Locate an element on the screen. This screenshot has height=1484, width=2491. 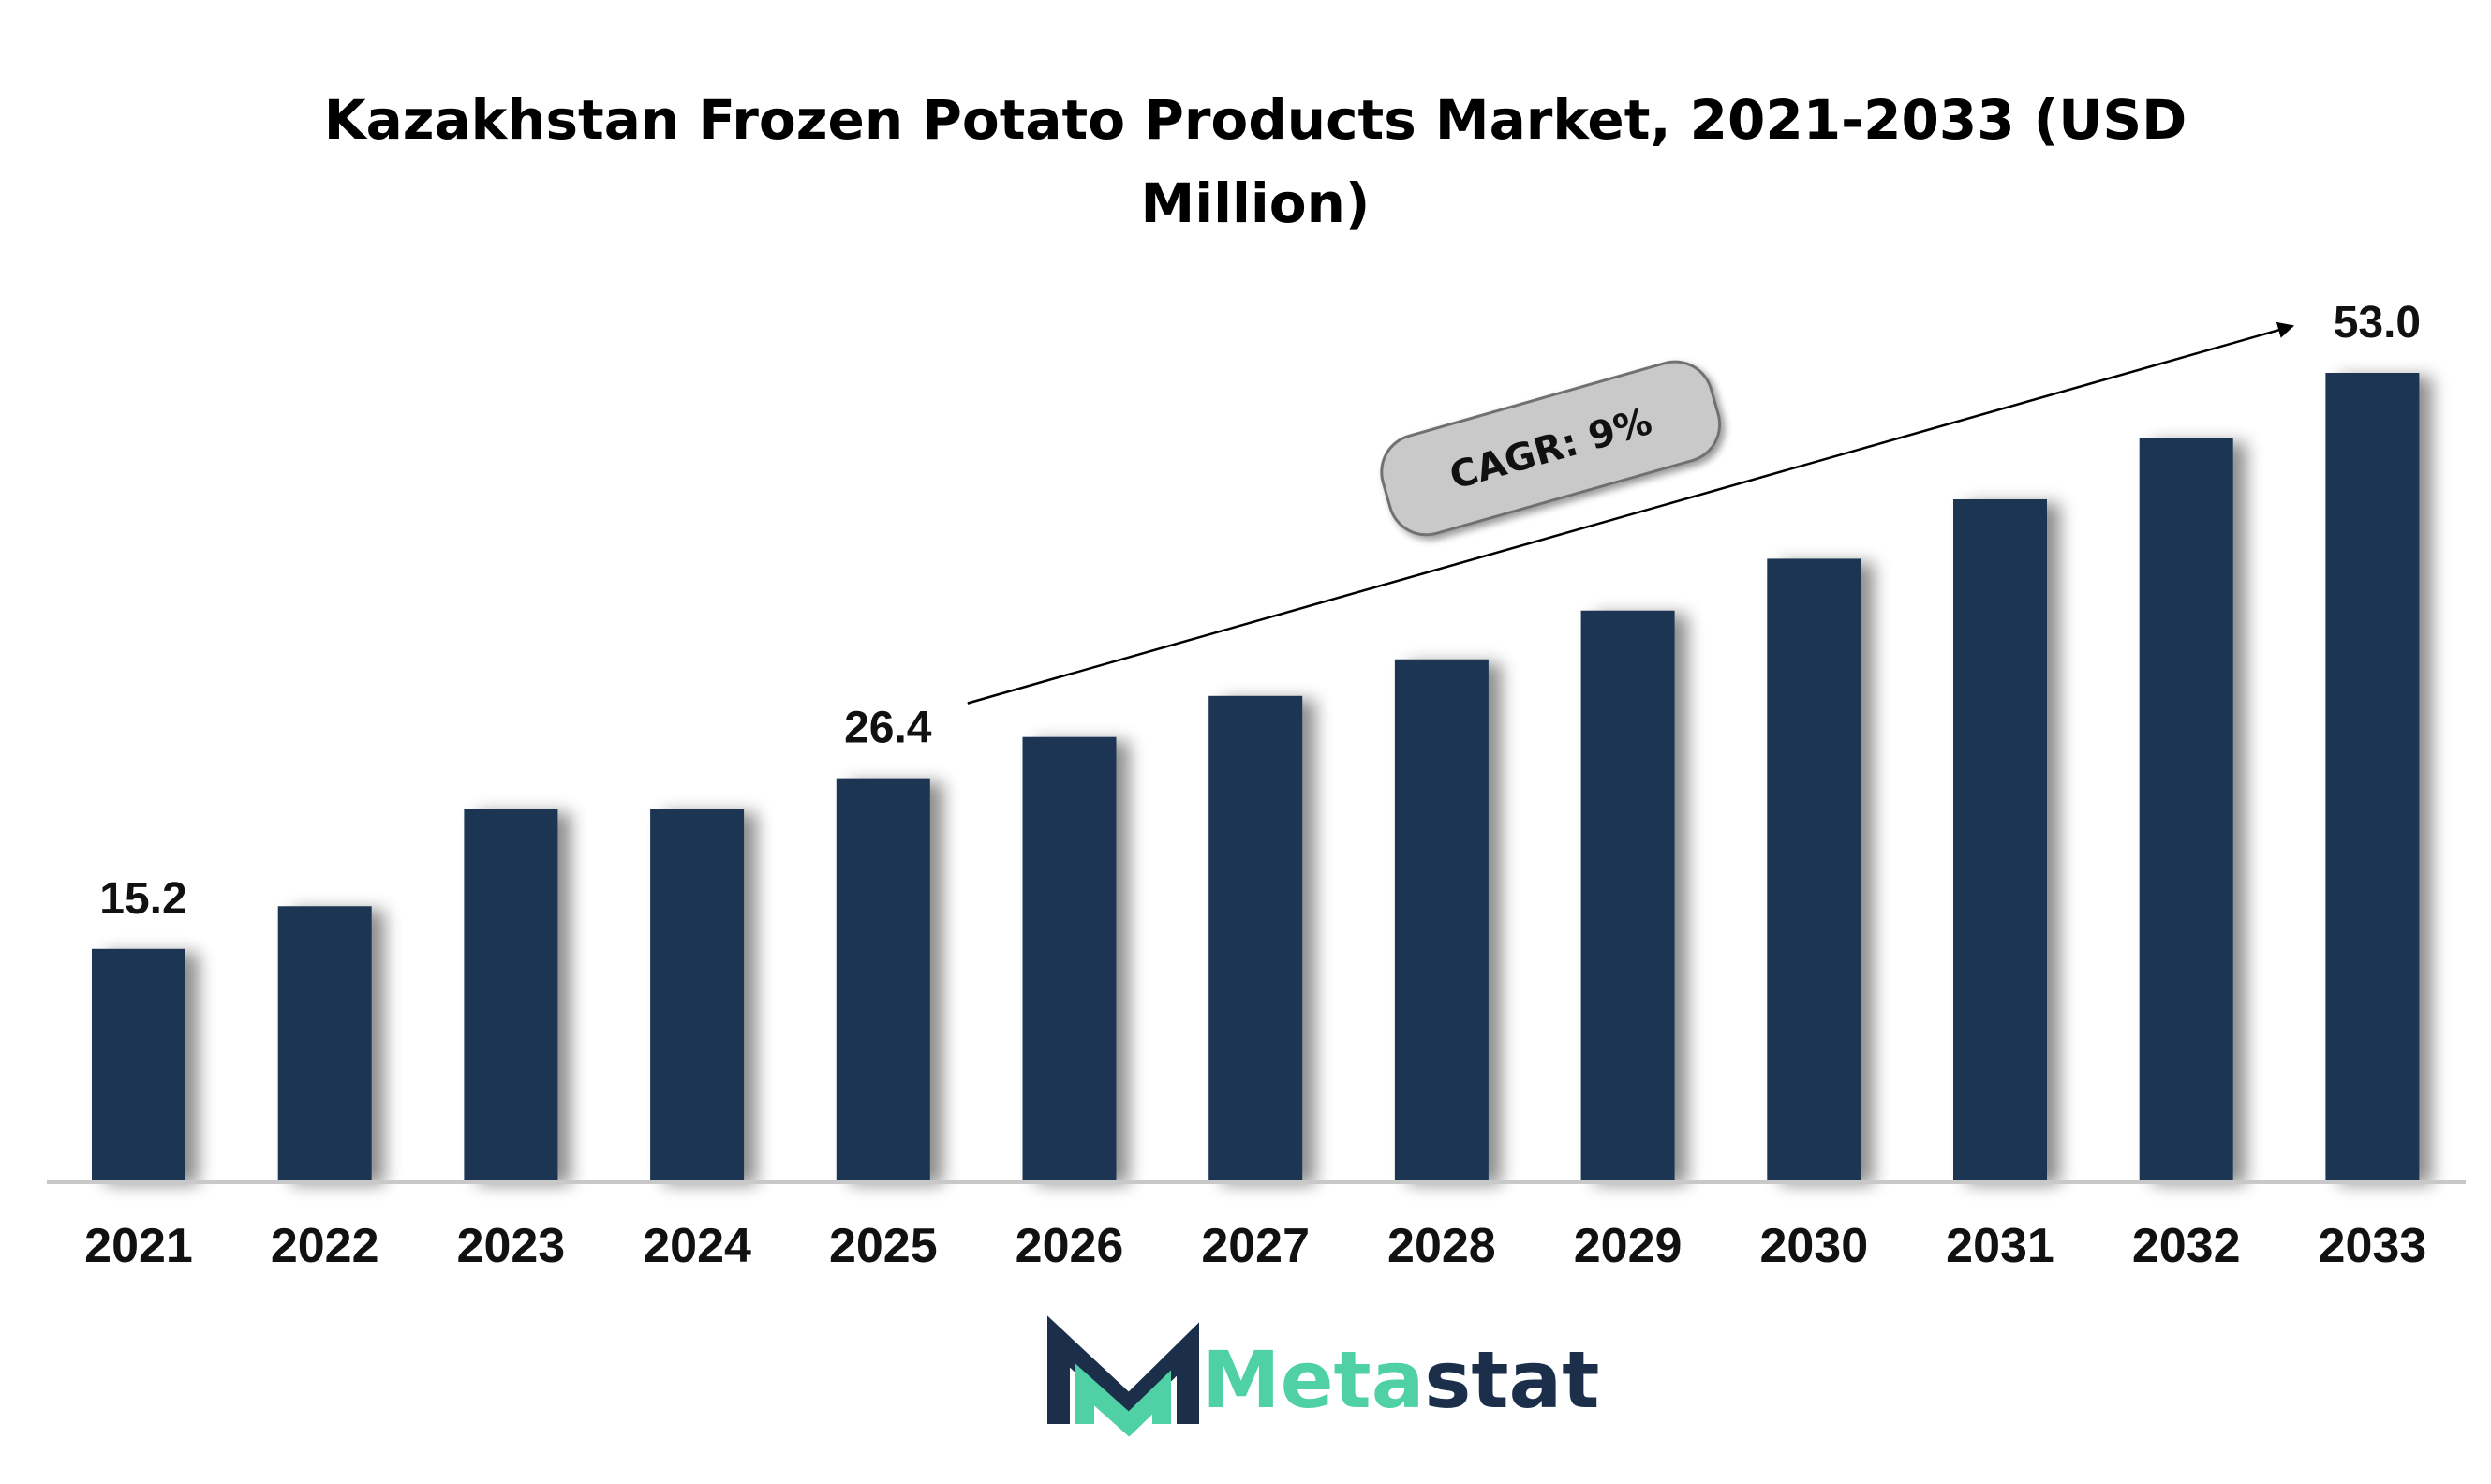
metastat-m-logo-icon is located at coordinates (1123, 1376).